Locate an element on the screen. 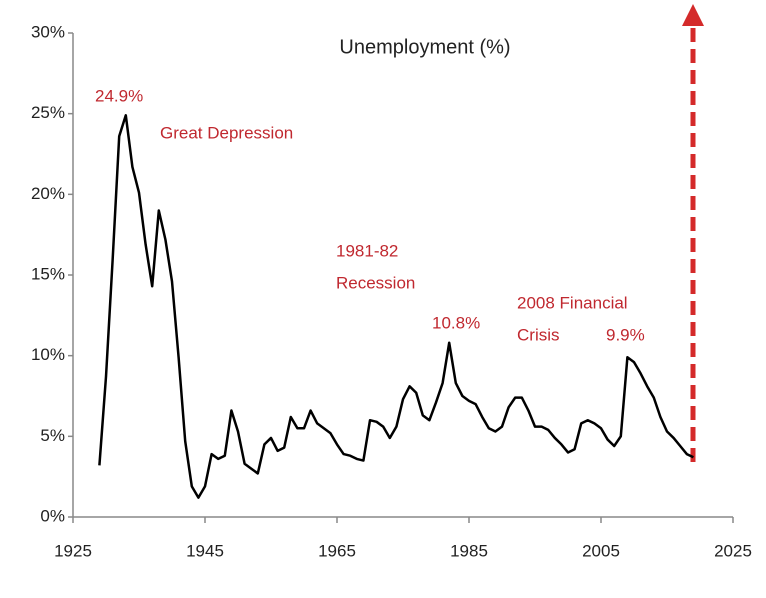 The height and width of the screenshot is (598, 766). x-tick-label: 1945 is located at coordinates (205, 550).